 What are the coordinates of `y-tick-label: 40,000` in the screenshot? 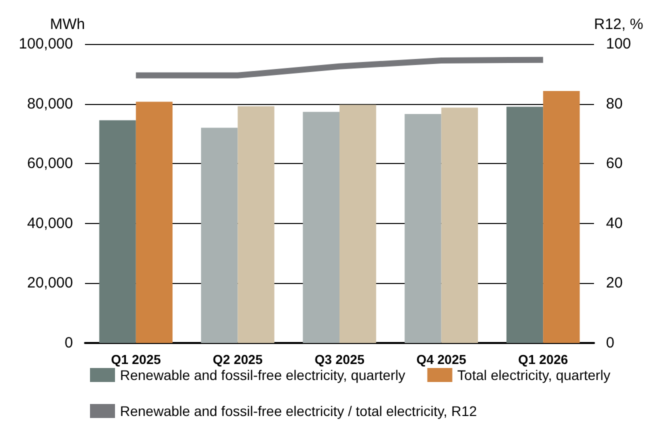 It's located at (50, 223).